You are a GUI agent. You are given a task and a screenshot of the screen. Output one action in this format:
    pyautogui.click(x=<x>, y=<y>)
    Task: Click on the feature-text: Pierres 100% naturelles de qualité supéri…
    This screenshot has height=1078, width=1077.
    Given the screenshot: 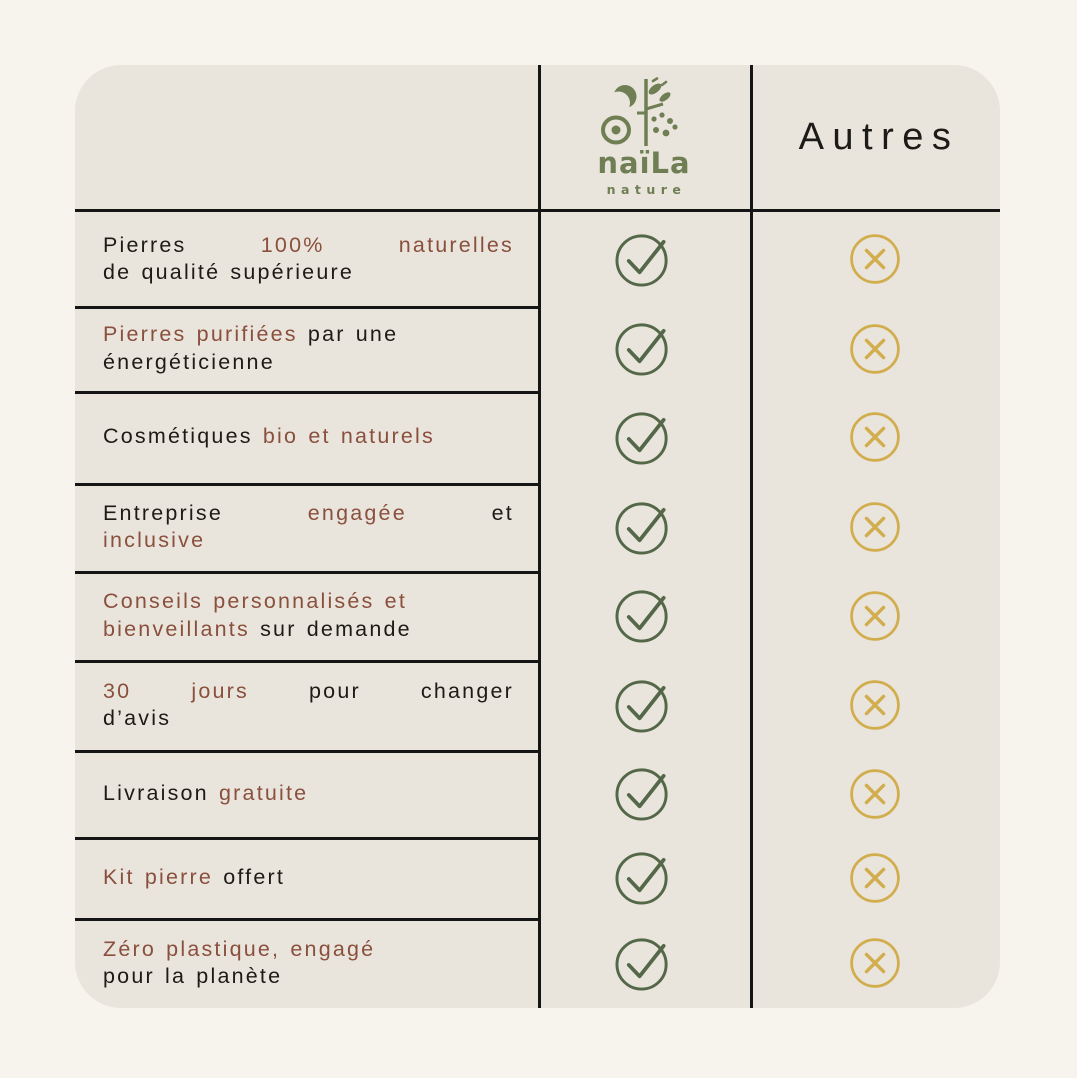 What is the action you would take?
    pyautogui.click(x=308, y=258)
    